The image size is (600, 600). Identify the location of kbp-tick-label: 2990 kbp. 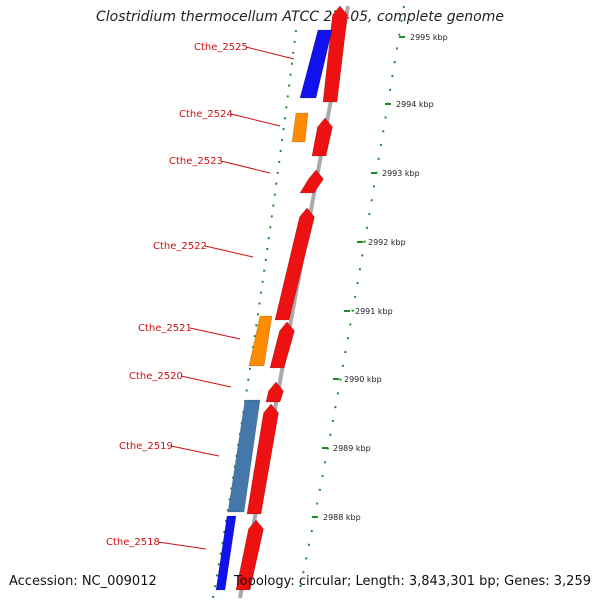
(363, 379).